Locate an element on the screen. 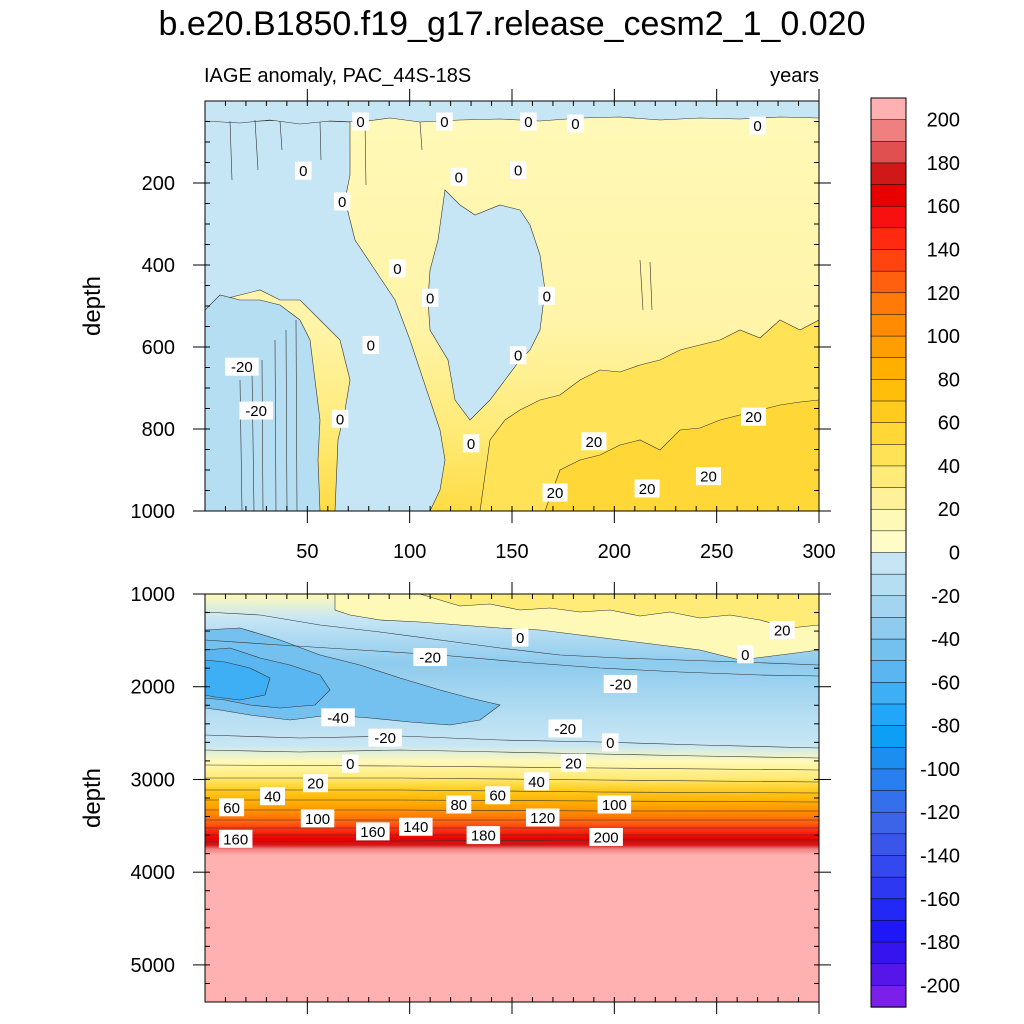 This screenshot has width=1024, height=1024. colorbar-tick-label: -140 is located at coordinates (940, 857).